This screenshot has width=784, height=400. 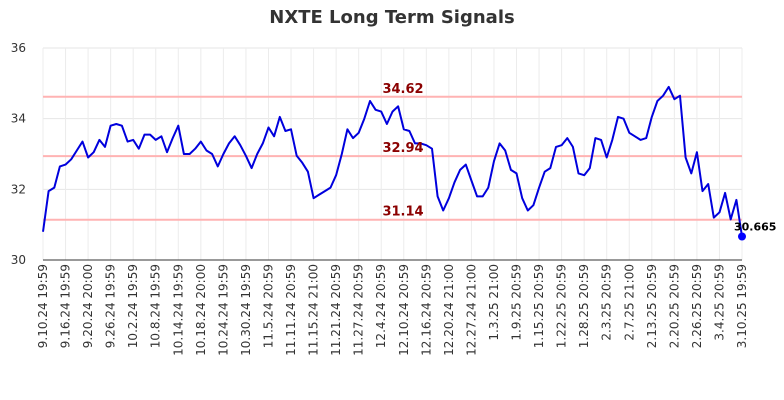 What do you see at coordinates (742, 306) in the screenshot?
I see `x-tick-label: 3.10.25 19:59` at bounding box center [742, 306].